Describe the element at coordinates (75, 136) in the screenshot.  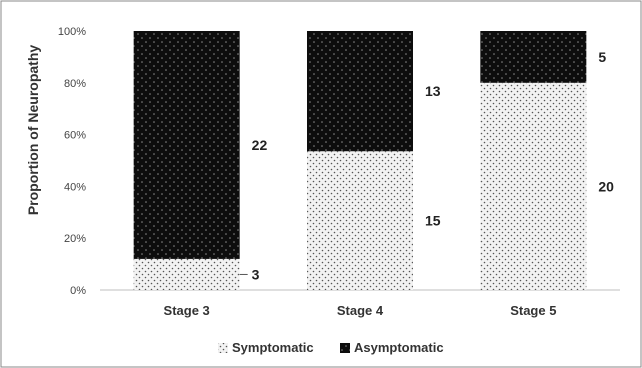
I see `y-tick-label: 60%` at that location.